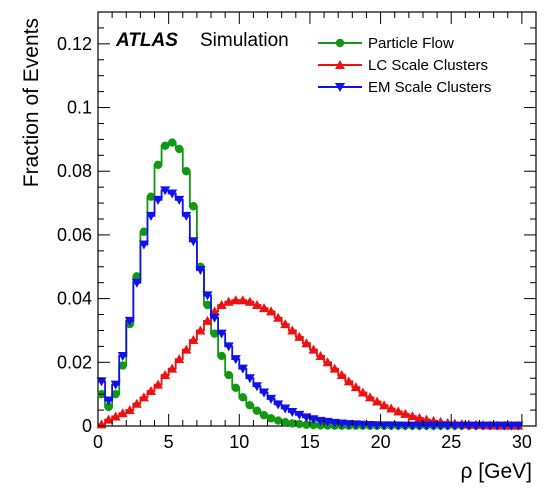 This screenshot has width=546, height=488. Describe the element at coordinates (74, 299) in the screenshot. I see `y-tick-label: 0.04` at that location.